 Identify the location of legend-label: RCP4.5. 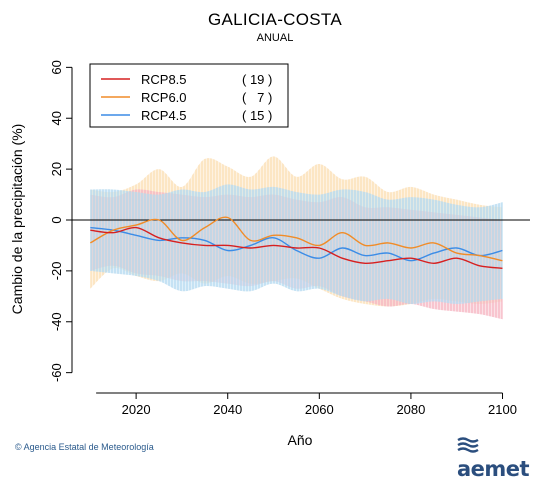
(164, 115).